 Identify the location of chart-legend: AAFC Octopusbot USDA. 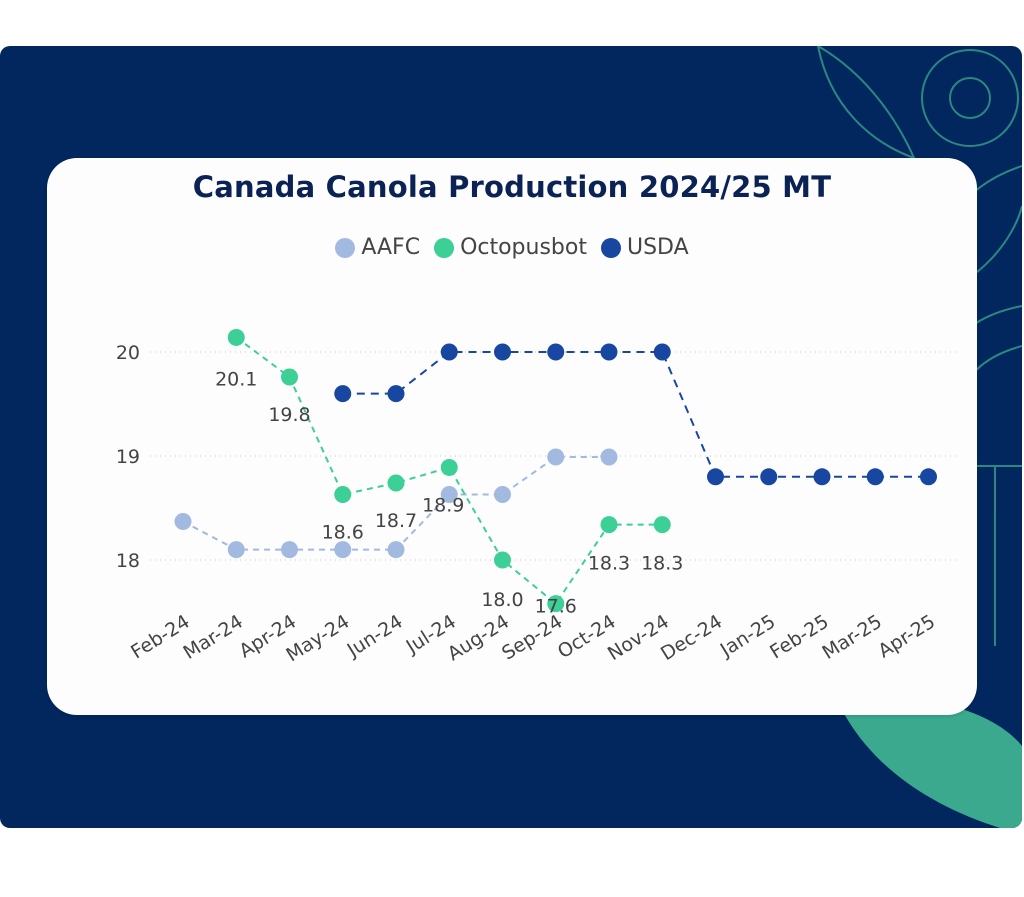
(512, 247).